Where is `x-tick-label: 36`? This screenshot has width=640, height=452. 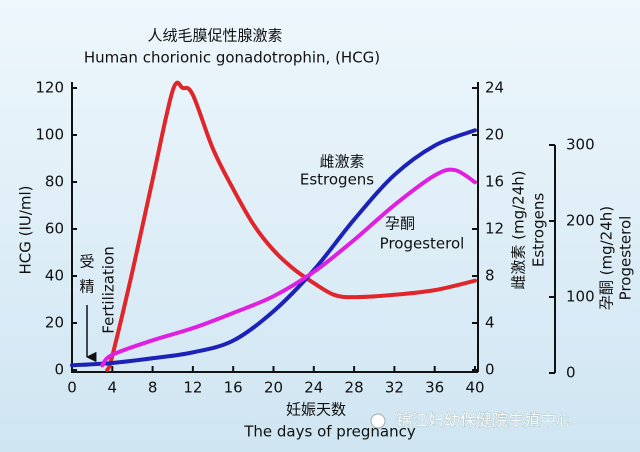
x-tick-label: 36 is located at coordinates (434, 388).